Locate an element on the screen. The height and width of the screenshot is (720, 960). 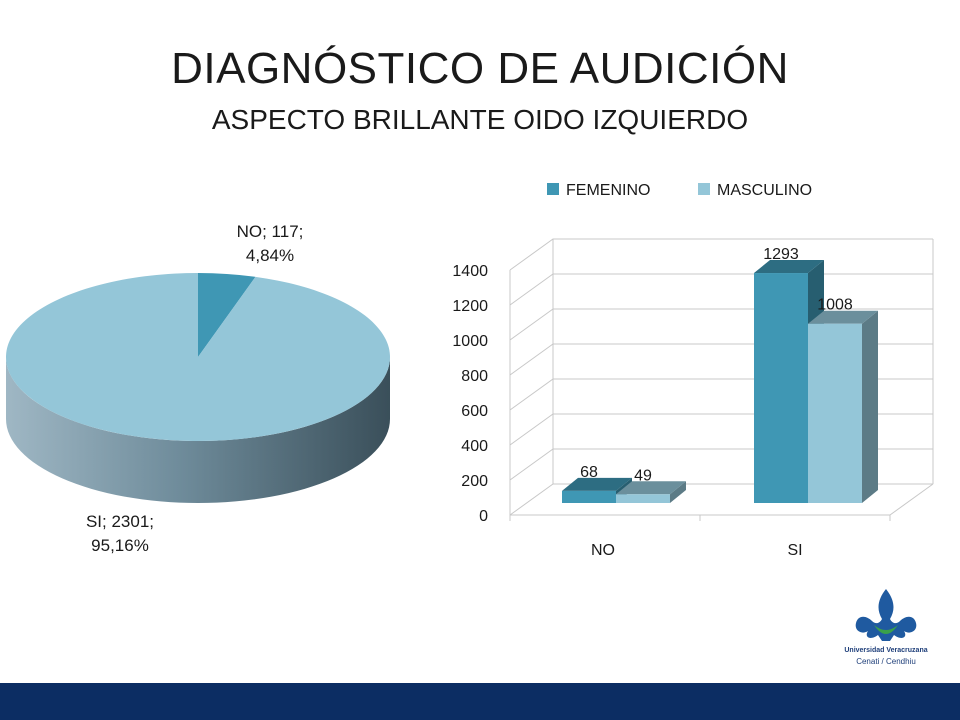
y-tick-label: 600 is located at coordinates (474, 411).